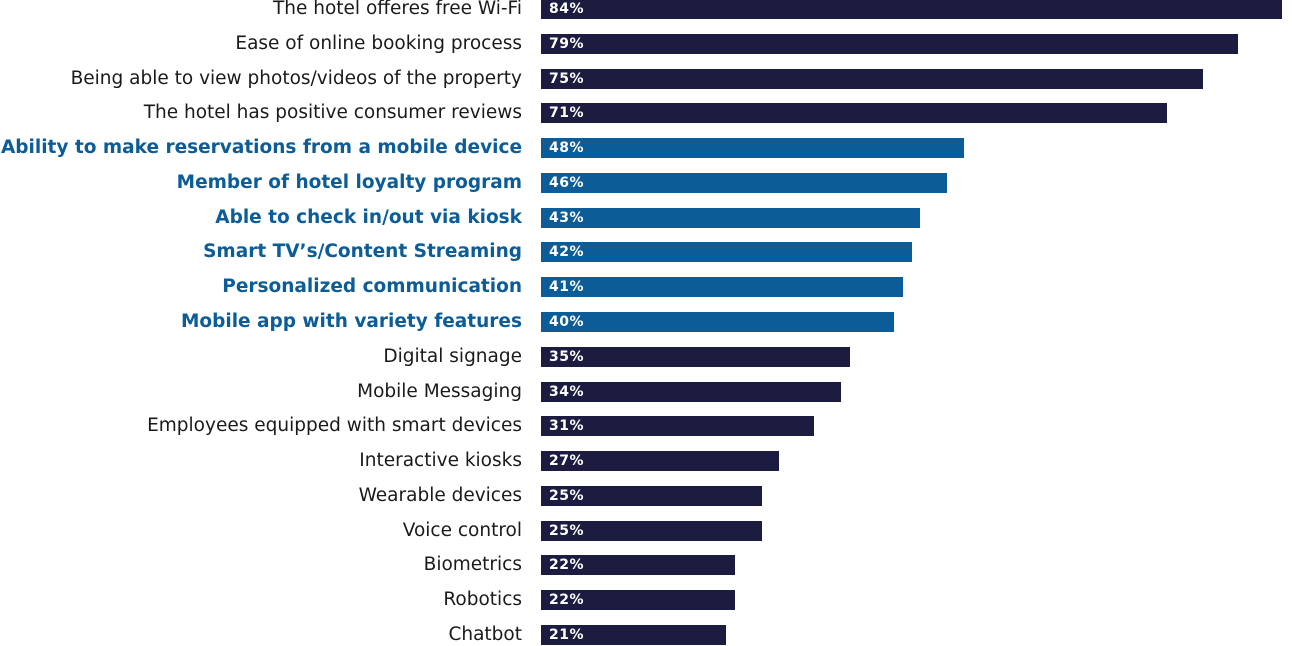 The width and height of the screenshot is (1292, 646). I want to click on category-label: Wearable devices, so click(440, 495).